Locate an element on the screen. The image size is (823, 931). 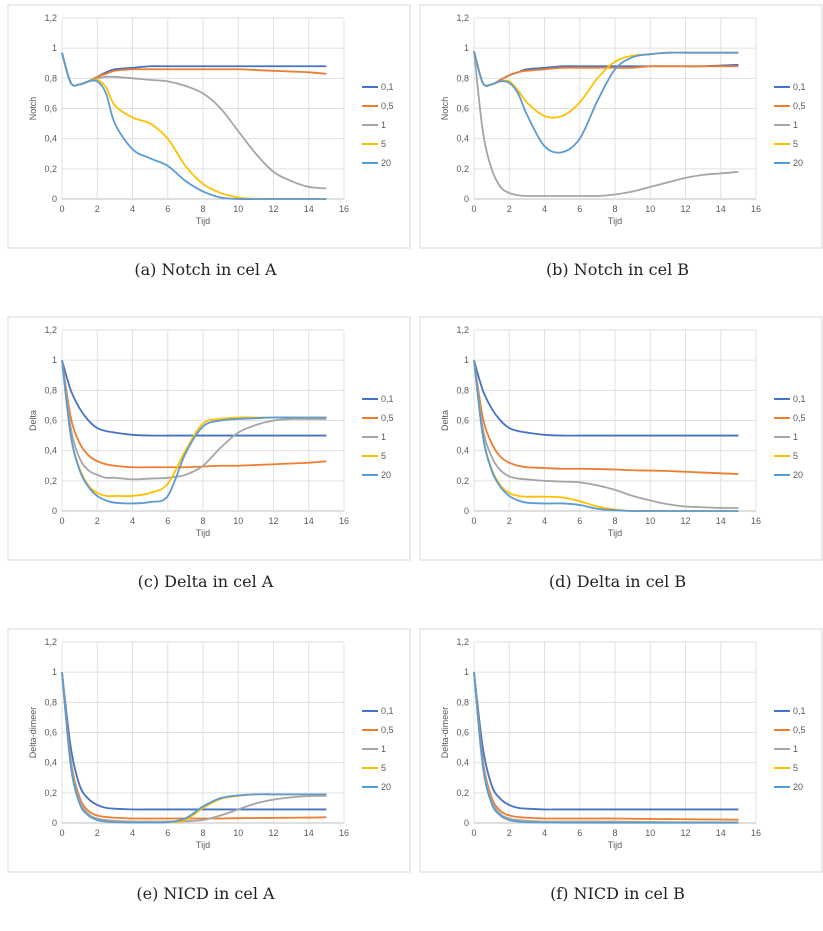
x-axis-label: Tijd is located at coordinates (615, 533).